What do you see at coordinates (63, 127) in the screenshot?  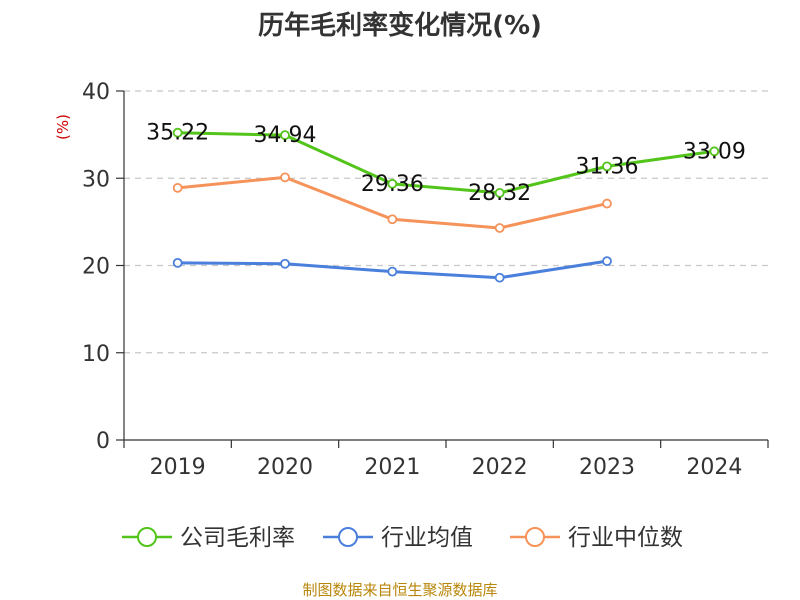 I see `y-axis-unit: (%)` at bounding box center [63, 127].